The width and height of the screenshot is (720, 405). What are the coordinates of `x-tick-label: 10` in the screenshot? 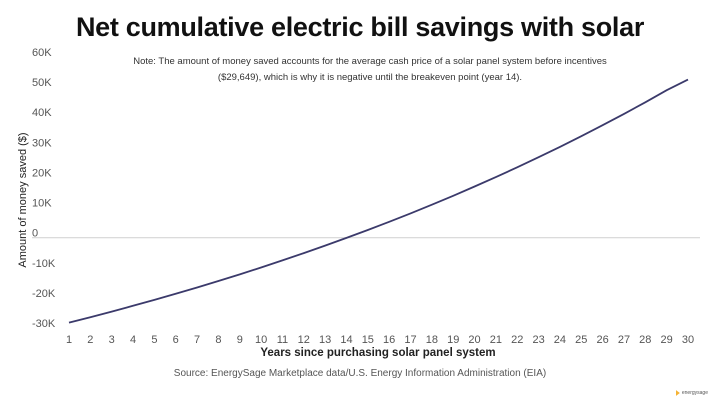 It's located at (261, 340).